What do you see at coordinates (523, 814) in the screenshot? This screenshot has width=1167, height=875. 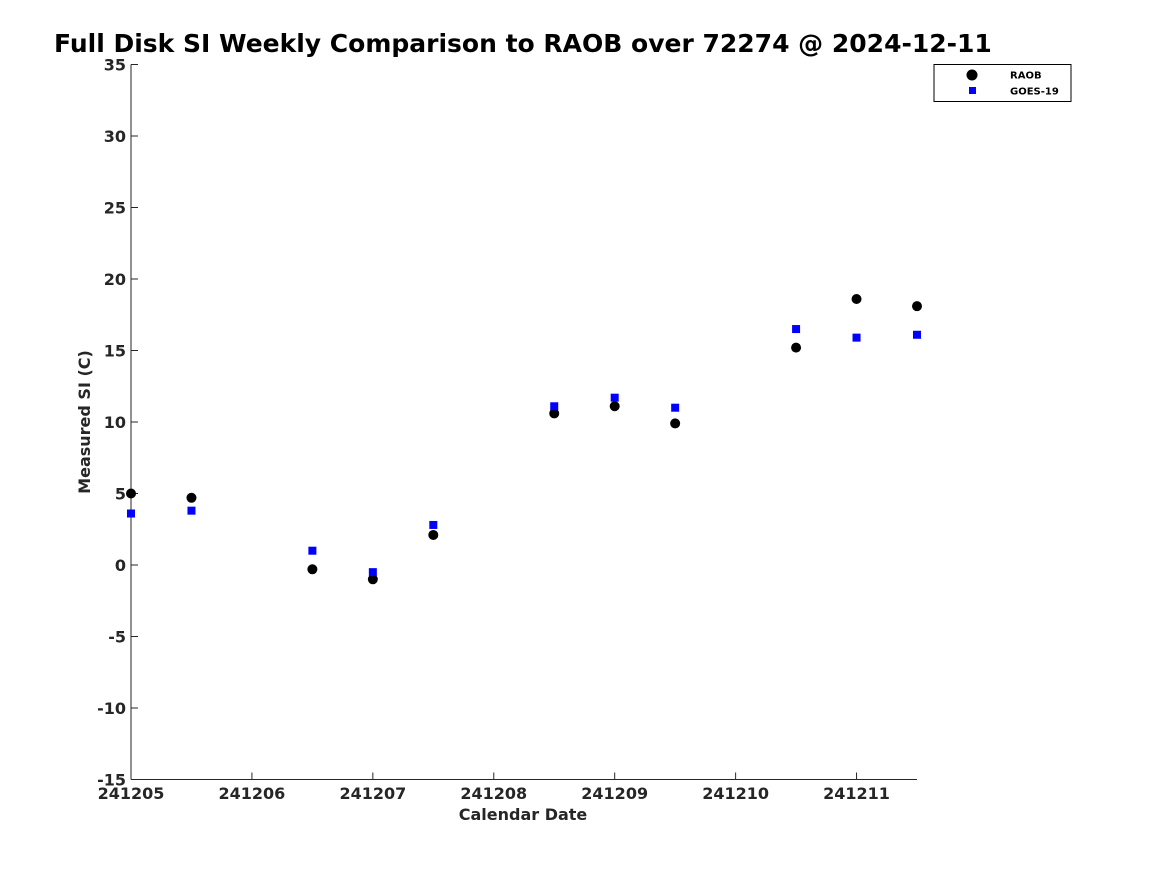 I see `x-axis-label: Calendar Date` at bounding box center [523, 814].